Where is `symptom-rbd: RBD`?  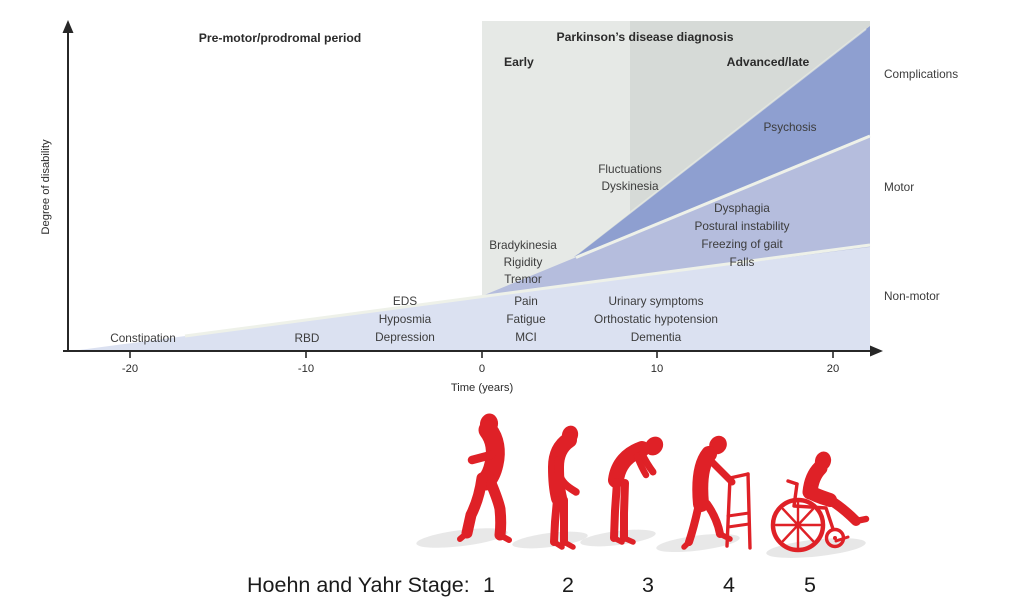 symptom-rbd: RBD is located at coordinates (307, 338).